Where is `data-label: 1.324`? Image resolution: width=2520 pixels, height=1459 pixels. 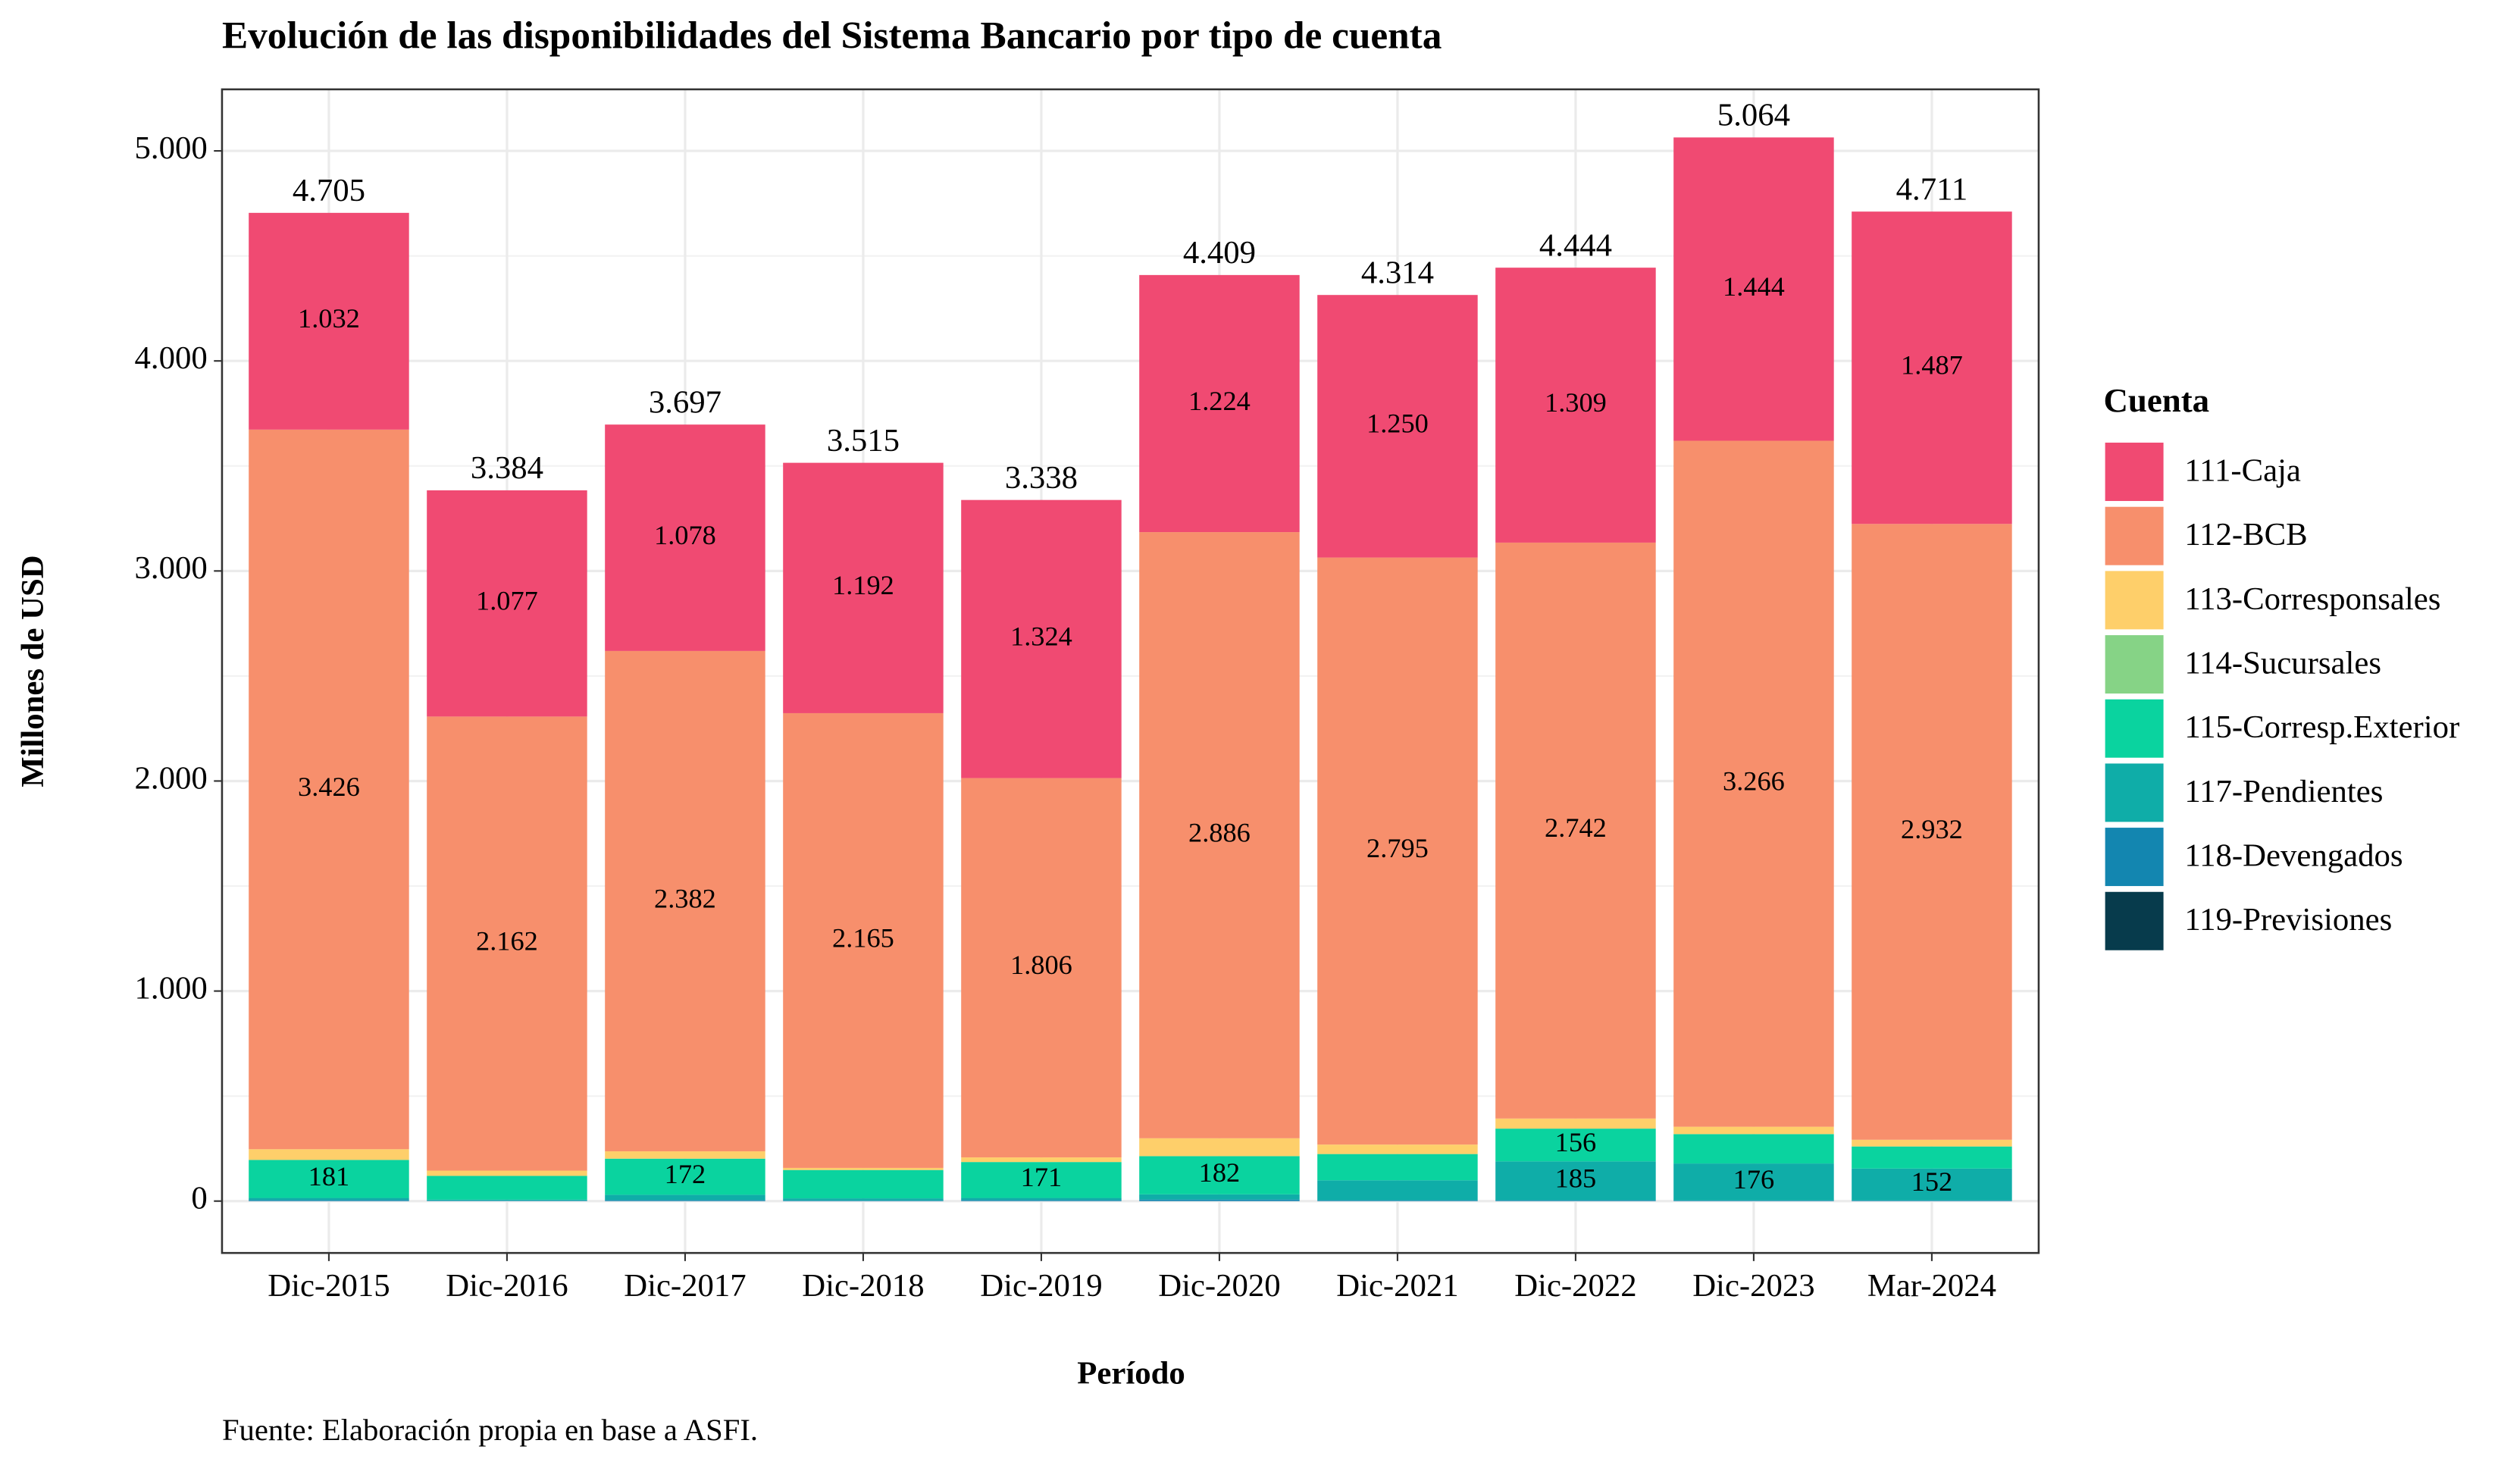
data-label: 1.324 is located at coordinates (1041, 636).